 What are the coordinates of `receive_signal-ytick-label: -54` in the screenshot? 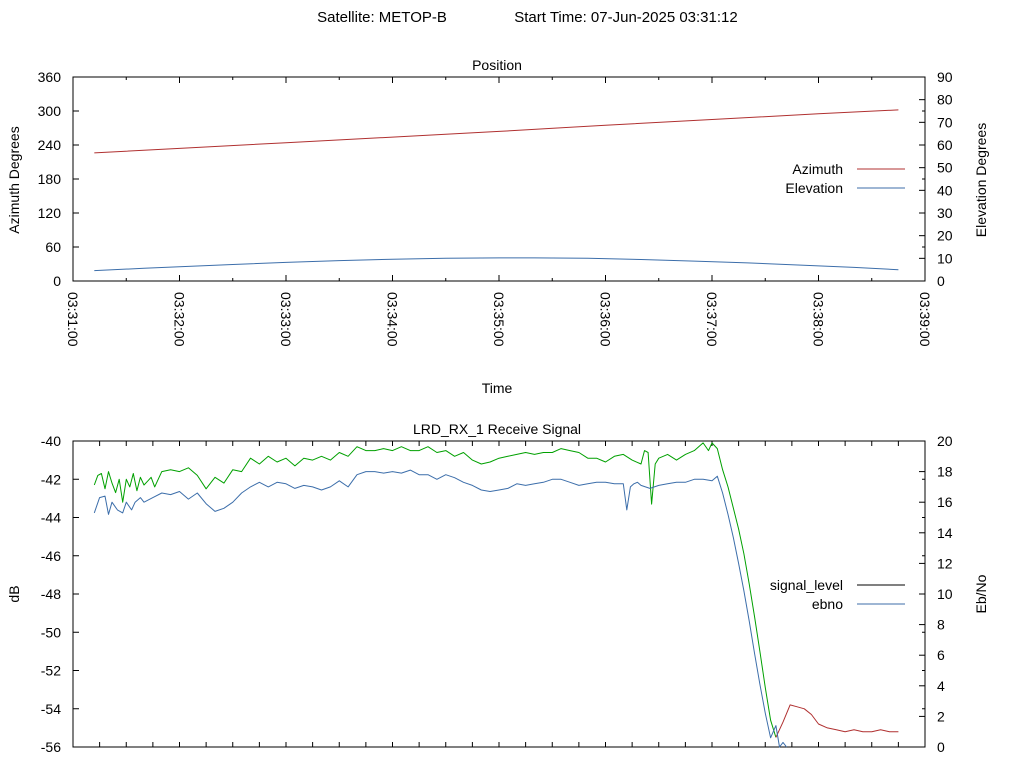 It's located at (51, 709).